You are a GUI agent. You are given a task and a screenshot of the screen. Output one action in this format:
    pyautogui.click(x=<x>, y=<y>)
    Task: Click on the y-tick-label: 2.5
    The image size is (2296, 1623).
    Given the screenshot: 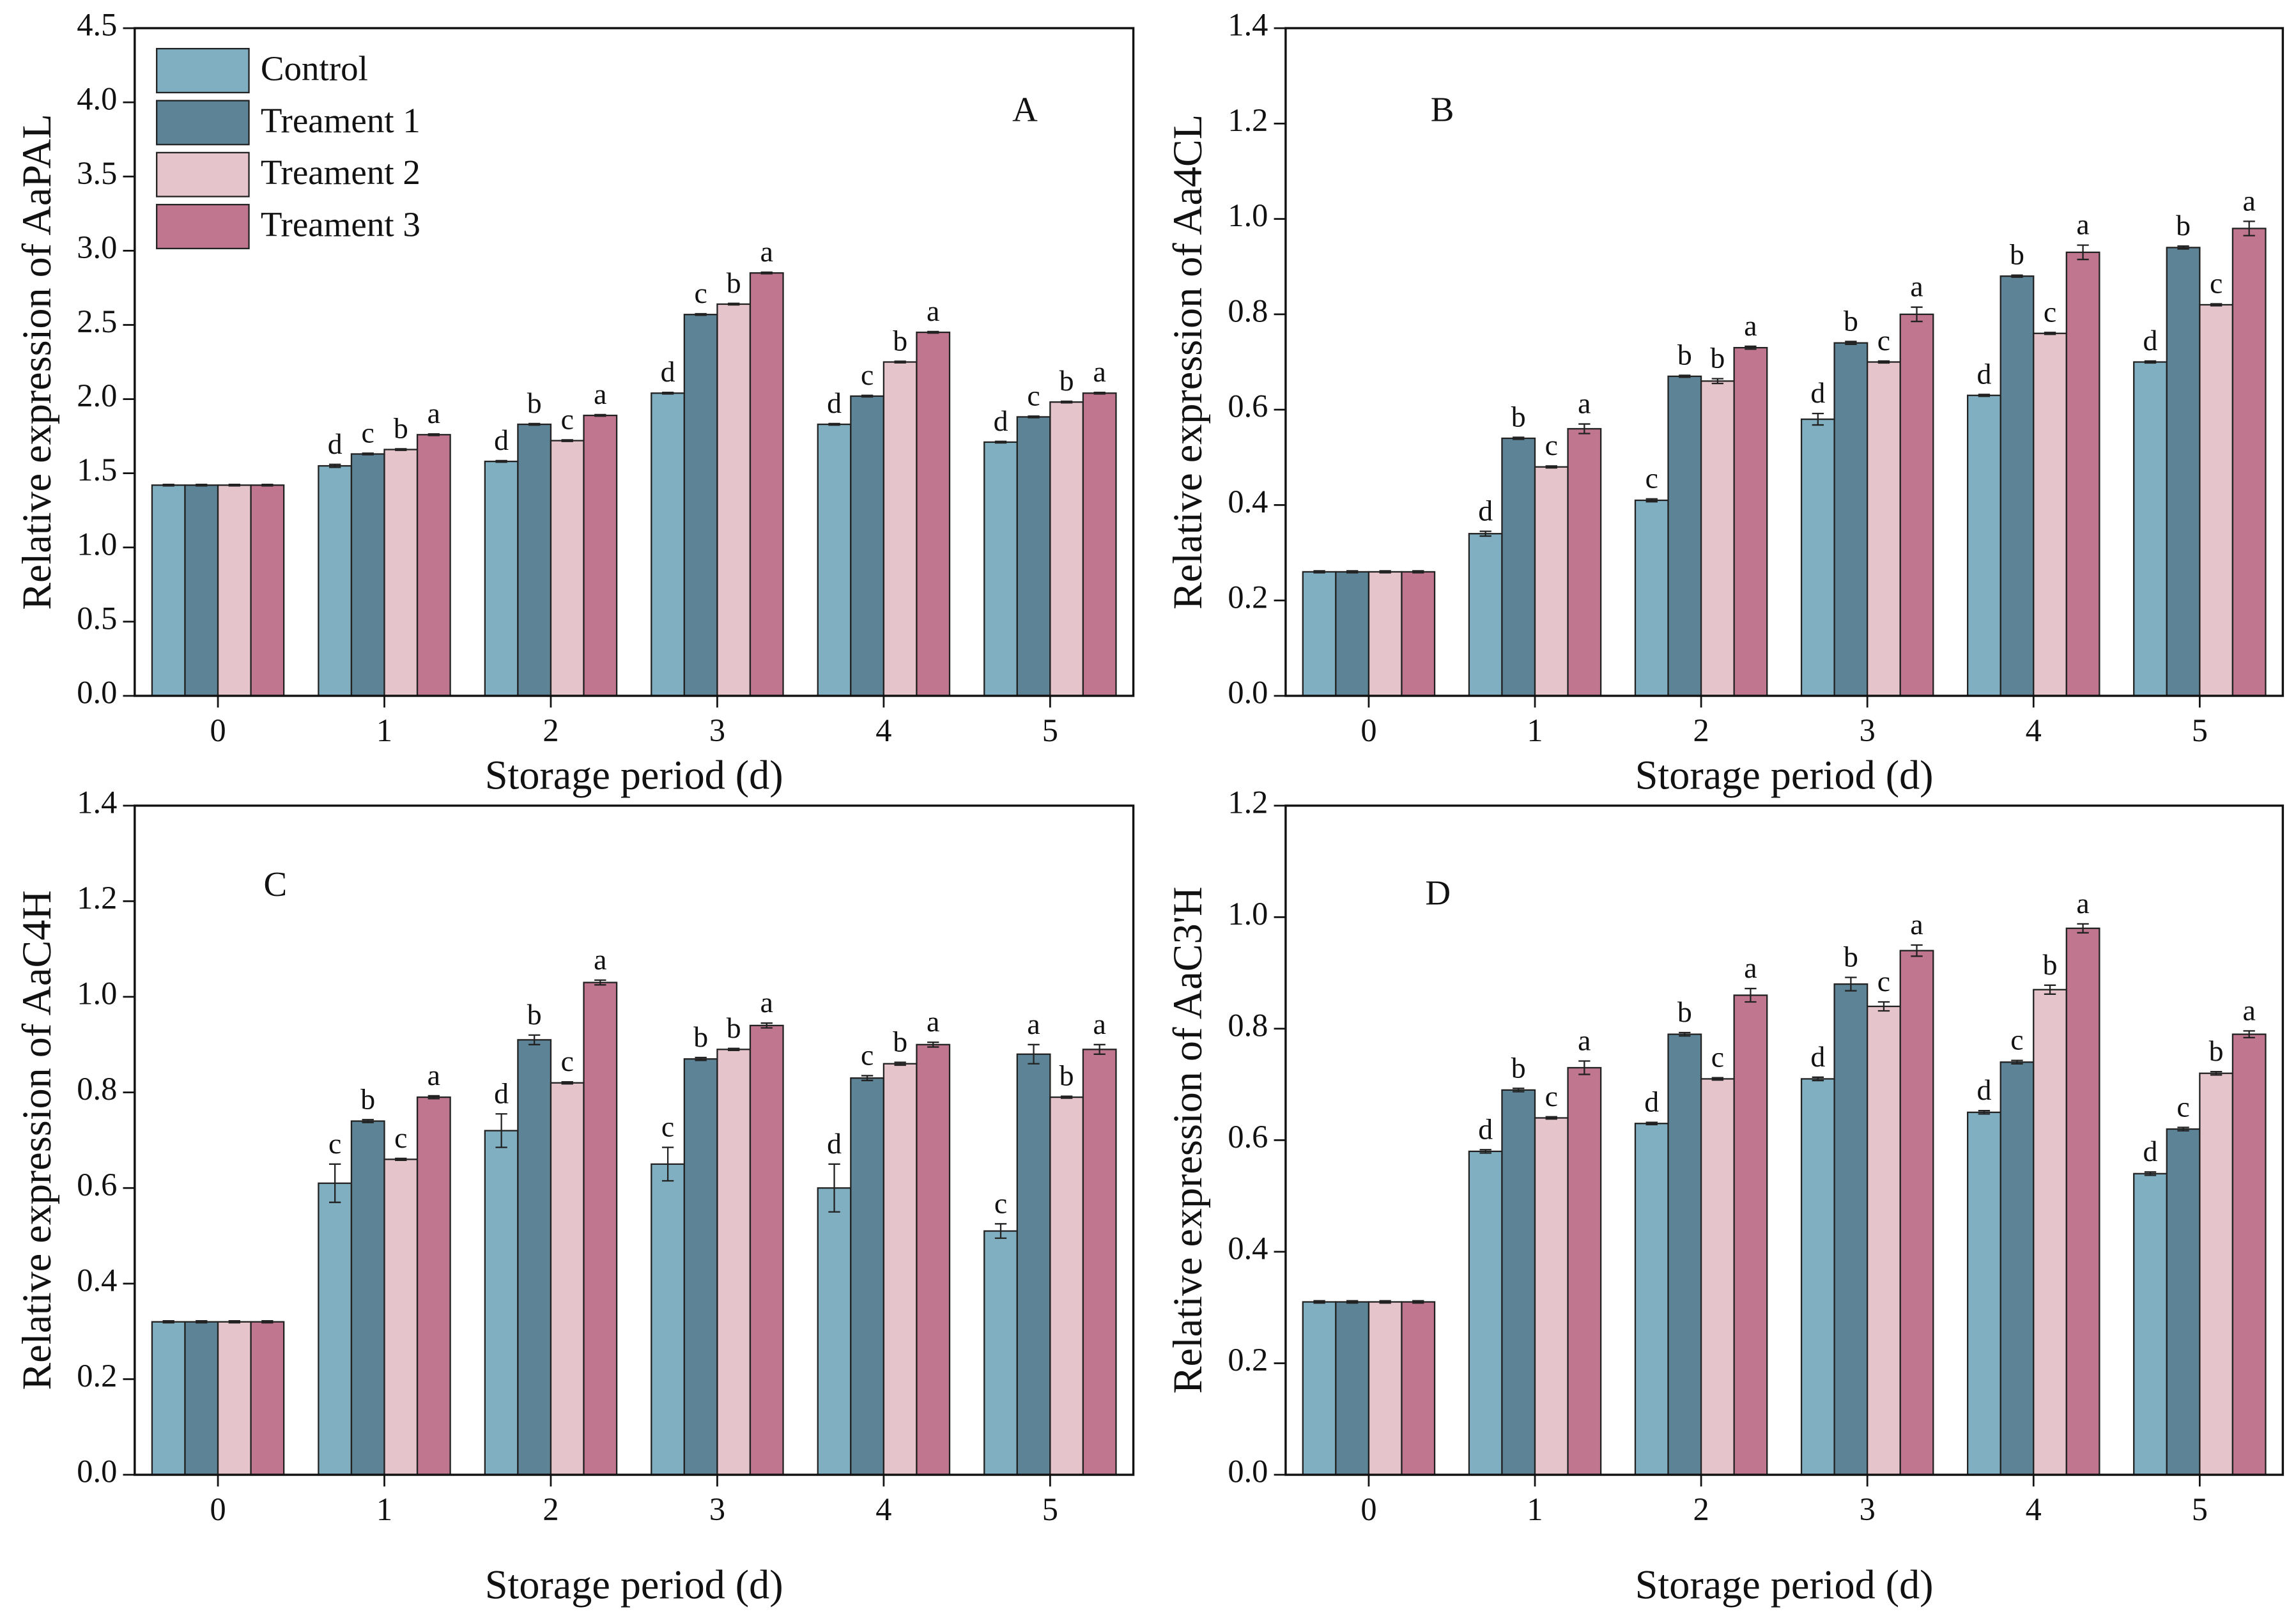 What is the action you would take?
    pyautogui.click(x=97, y=321)
    